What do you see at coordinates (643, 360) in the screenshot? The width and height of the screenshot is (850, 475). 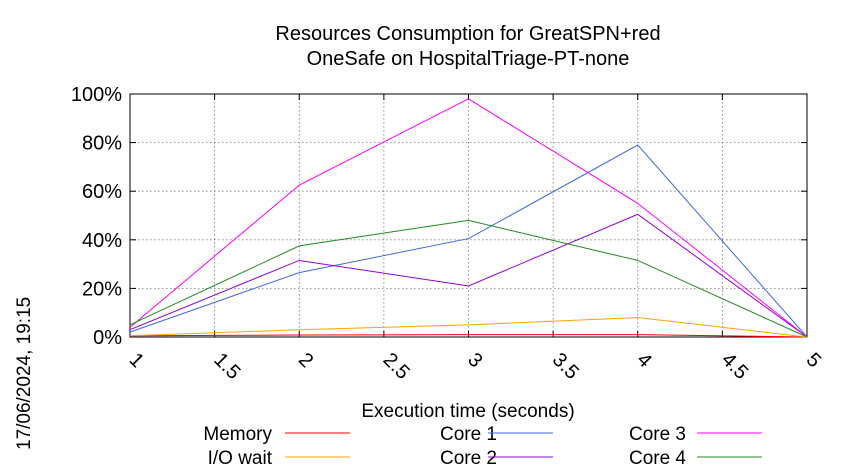 I see `x-tick-label: 4` at bounding box center [643, 360].